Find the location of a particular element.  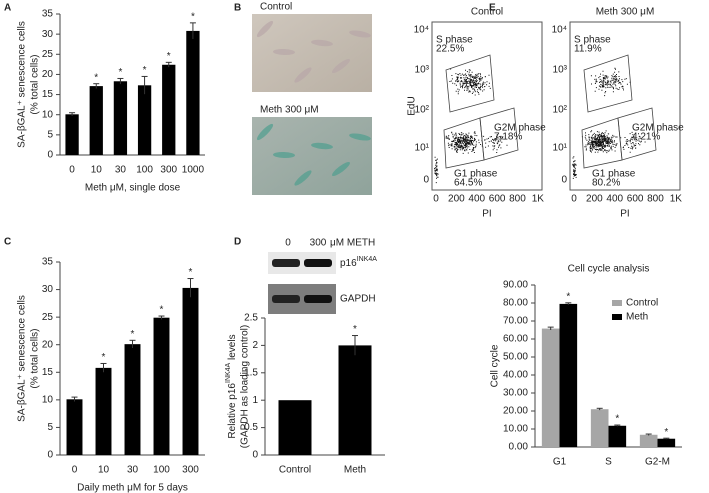

y-tick-label: 60.00 is located at coordinates (515, 339).